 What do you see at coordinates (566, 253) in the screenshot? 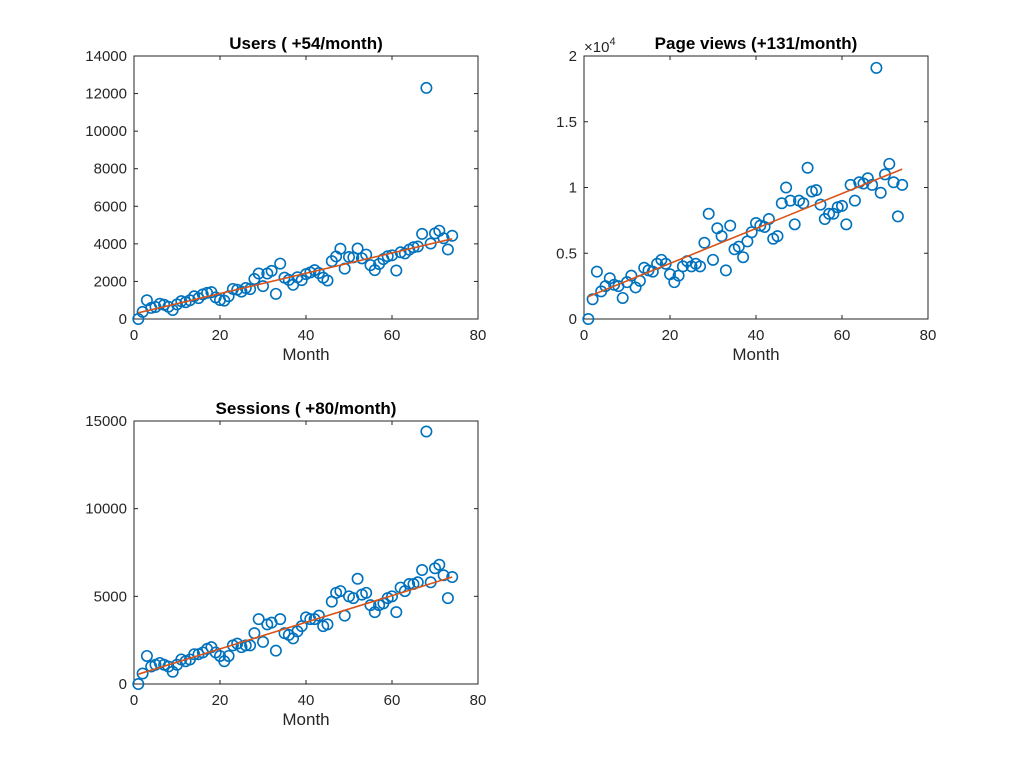
I see `y-tick-label: 0.5` at bounding box center [566, 253].